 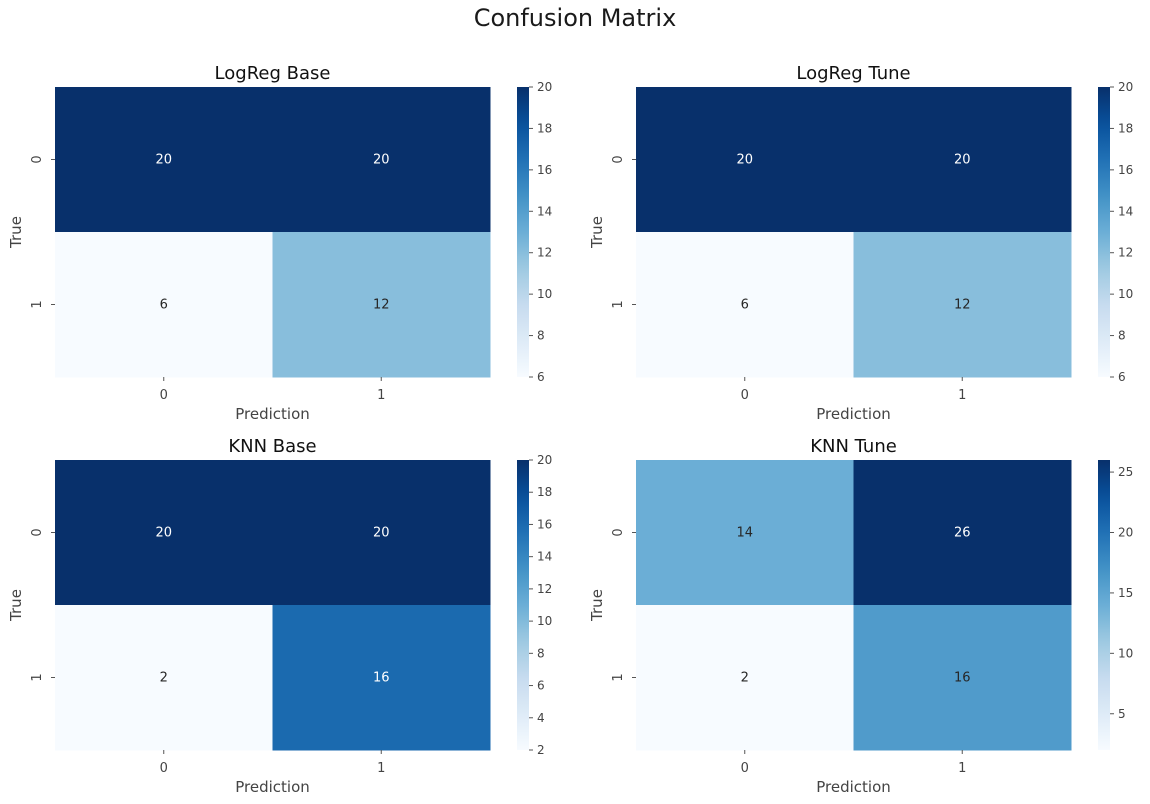 What do you see at coordinates (575, 18) in the screenshot?
I see `figure-title: Confusion Matrix` at bounding box center [575, 18].